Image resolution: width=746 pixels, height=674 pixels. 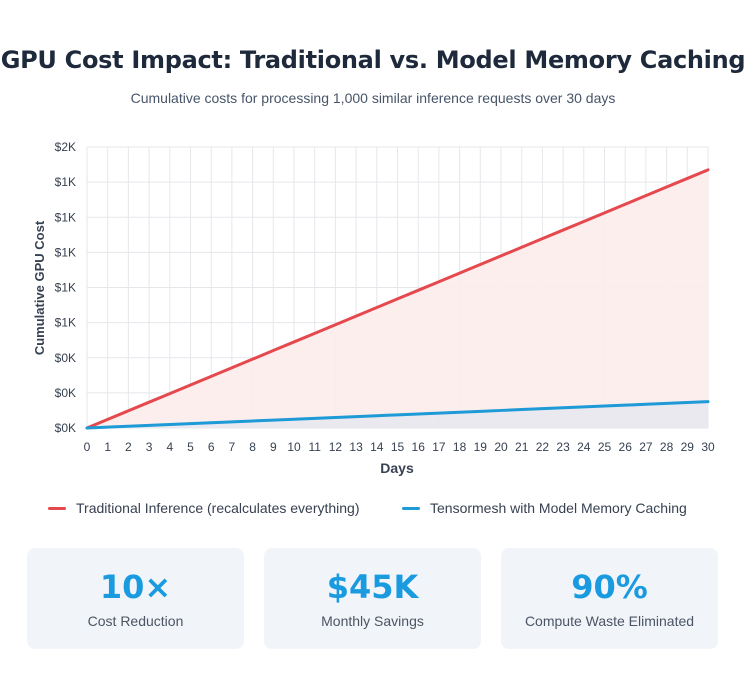 I want to click on x-tick-label: 24, so click(x=584, y=447).